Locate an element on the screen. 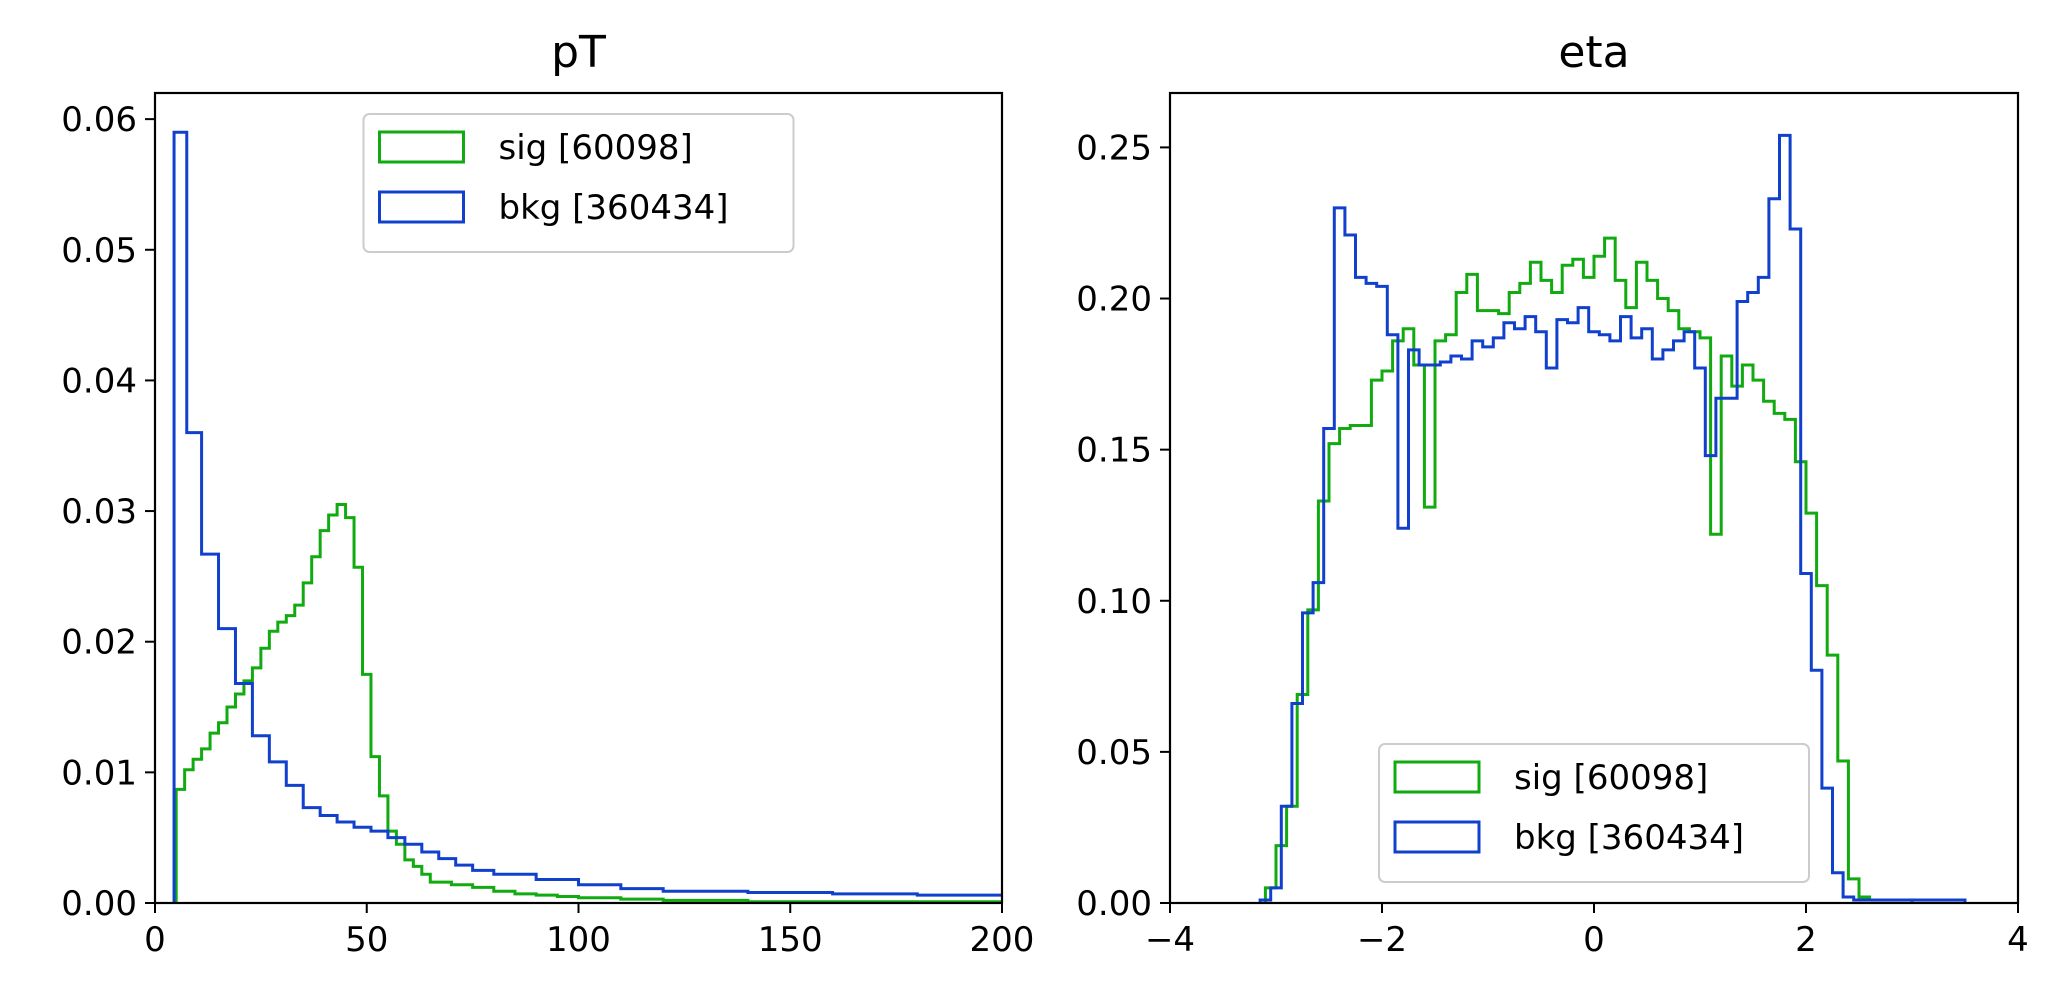 This screenshot has height=1005, width=2055. chart-title: eta is located at coordinates (1593, 52).